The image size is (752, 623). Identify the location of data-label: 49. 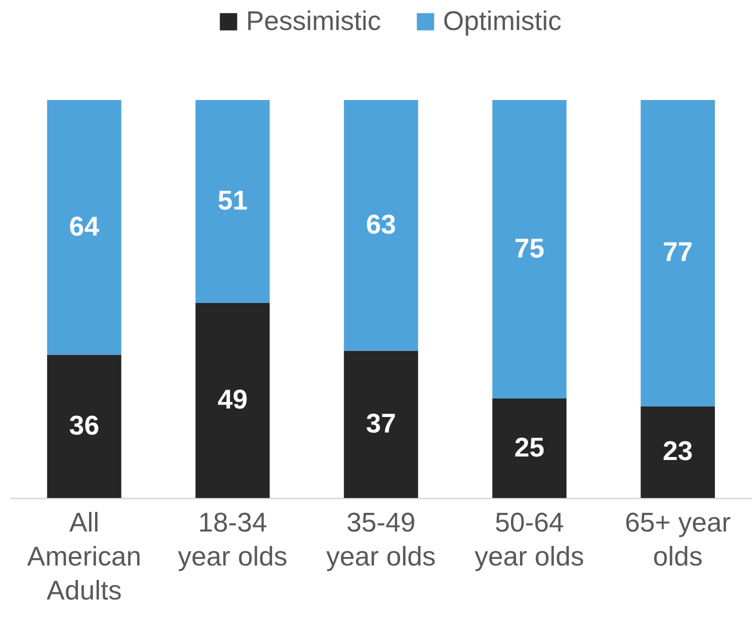
(233, 399).